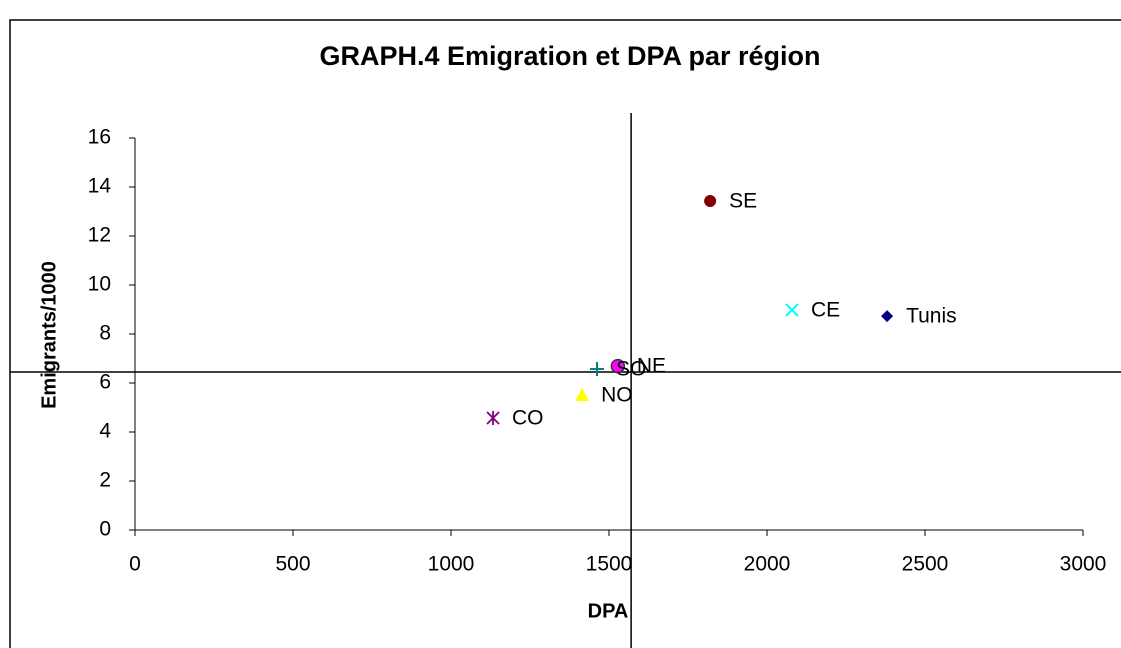 Image resolution: width=1121 pixels, height=648 pixels. Describe the element at coordinates (292, 564) in the screenshot. I see `x-tick-label: 500` at that location.